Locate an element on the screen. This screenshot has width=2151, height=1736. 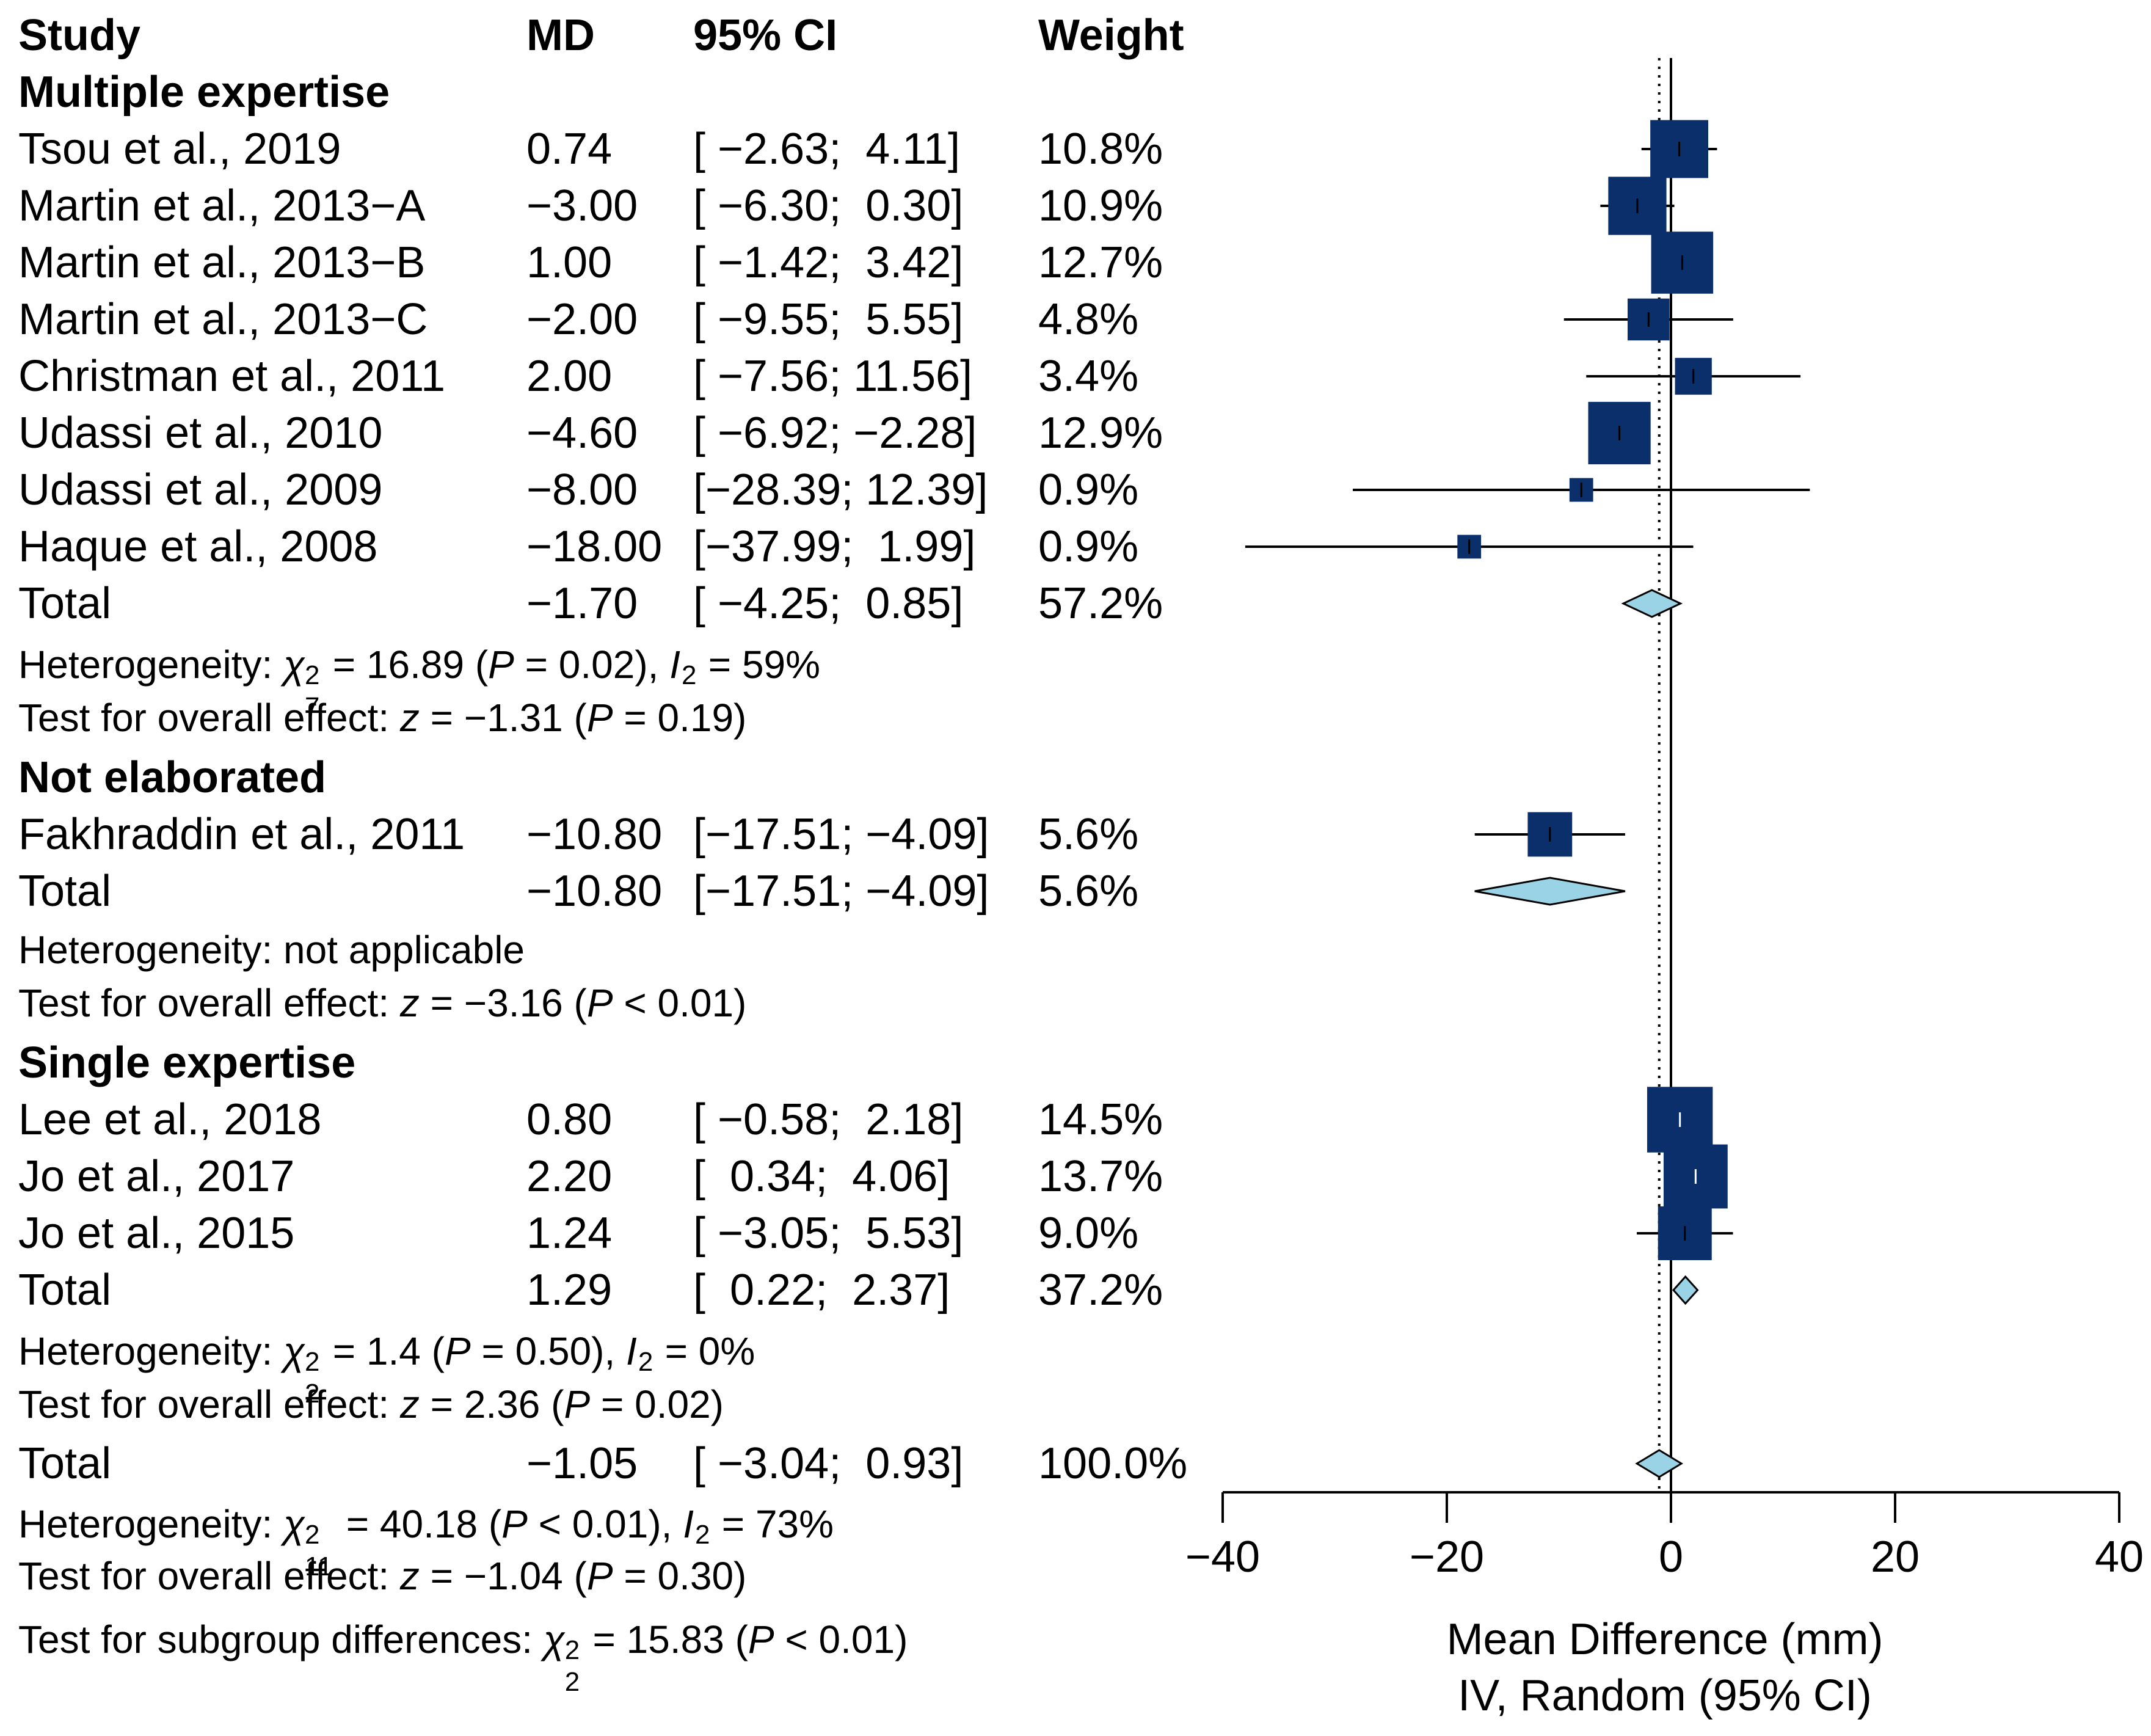
study-ci: [ −3.05; 5.53] is located at coordinates (828, 1233).